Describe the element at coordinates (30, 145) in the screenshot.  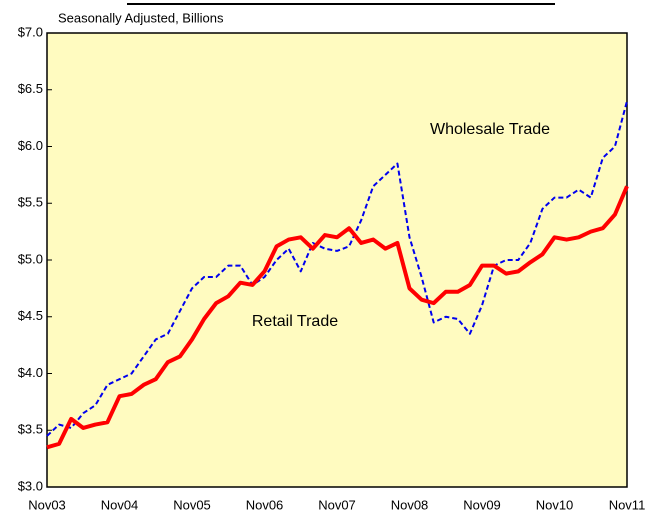
I see `y-tick-label: $6.0` at that location.